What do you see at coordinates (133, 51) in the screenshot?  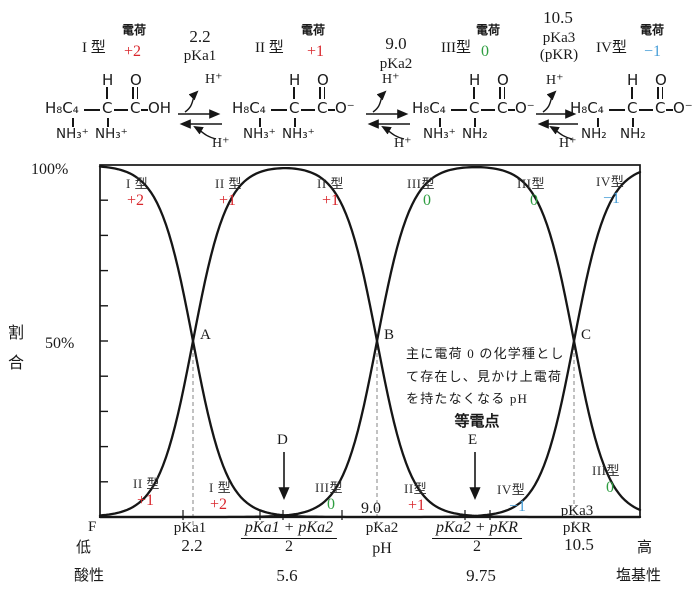 I see `charge-value: +2` at bounding box center [133, 51].